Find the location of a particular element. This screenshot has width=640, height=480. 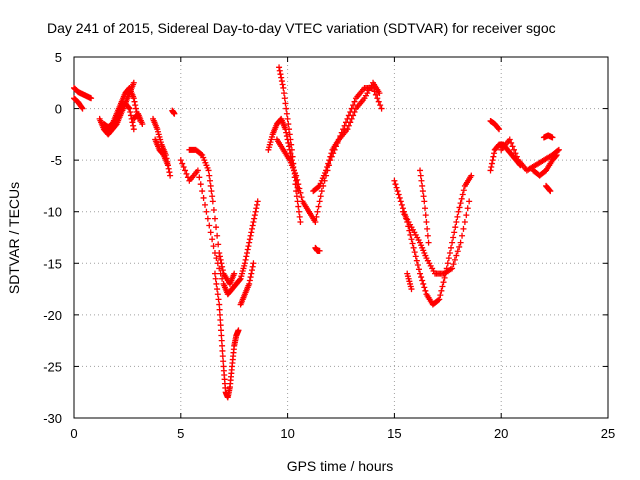

y-tick-label: -25 is located at coordinates (52, 366).